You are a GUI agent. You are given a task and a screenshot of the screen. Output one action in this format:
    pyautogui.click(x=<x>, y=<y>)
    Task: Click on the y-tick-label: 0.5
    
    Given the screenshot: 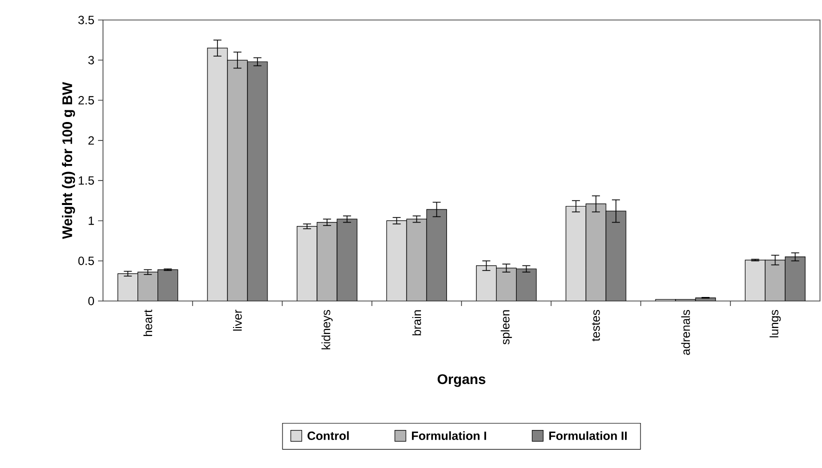 What is the action you would take?
    pyautogui.click(x=86, y=261)
    